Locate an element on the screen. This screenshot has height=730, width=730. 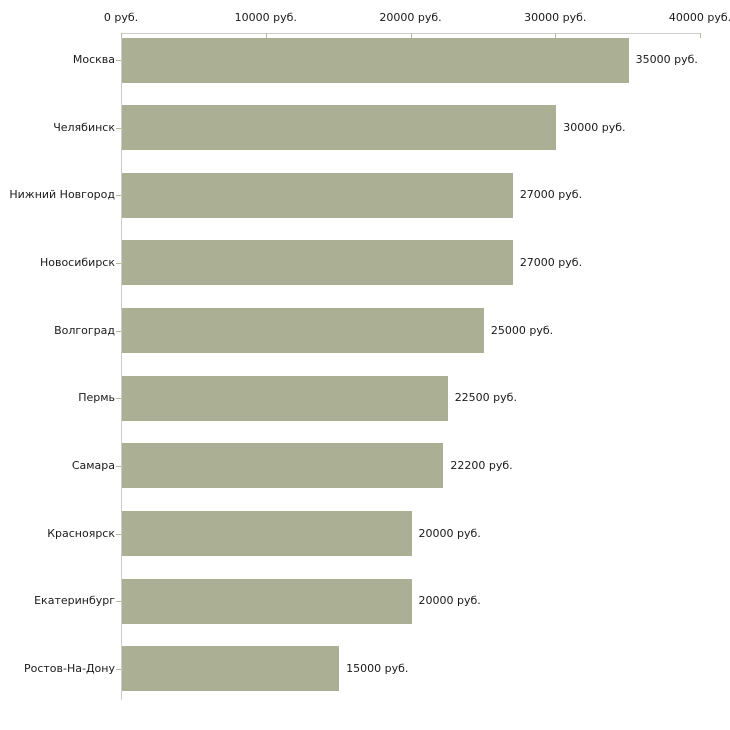
category-label: Екатеринбург is located at coordinates (74, 601).